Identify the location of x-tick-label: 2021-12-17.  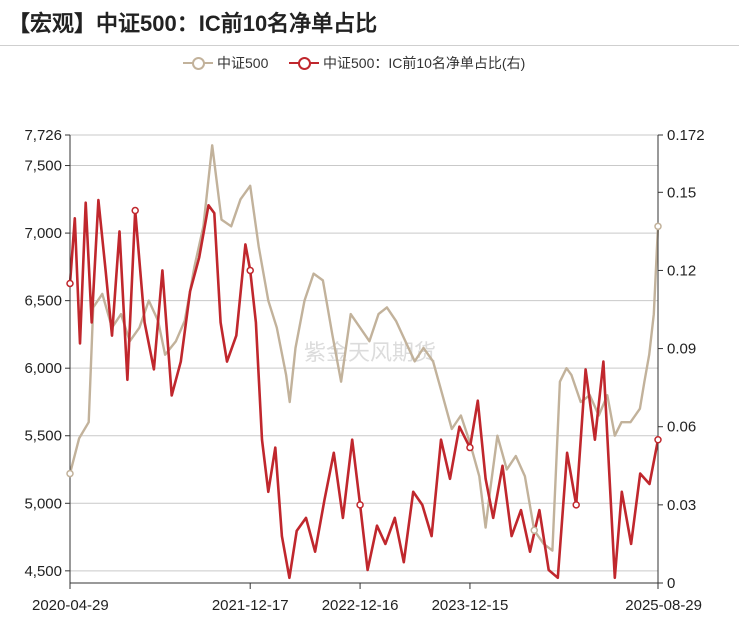
(250, 605).